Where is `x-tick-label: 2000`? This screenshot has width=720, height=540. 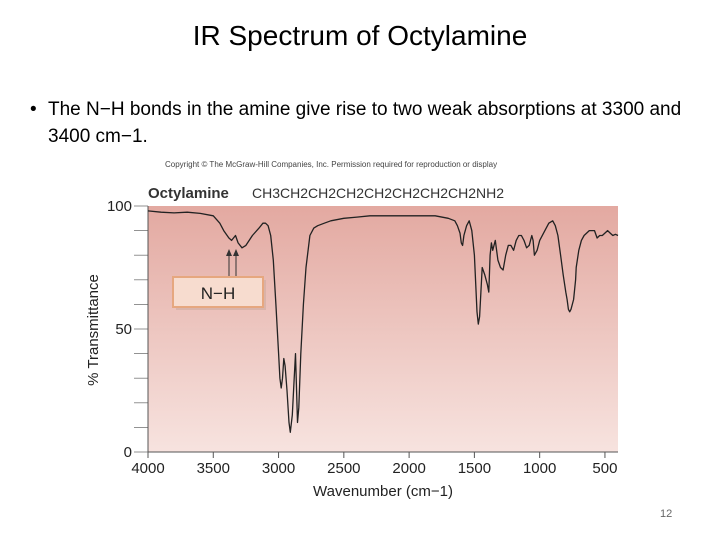 x-tick-label: 2000 is located at coordinates (408, 468).